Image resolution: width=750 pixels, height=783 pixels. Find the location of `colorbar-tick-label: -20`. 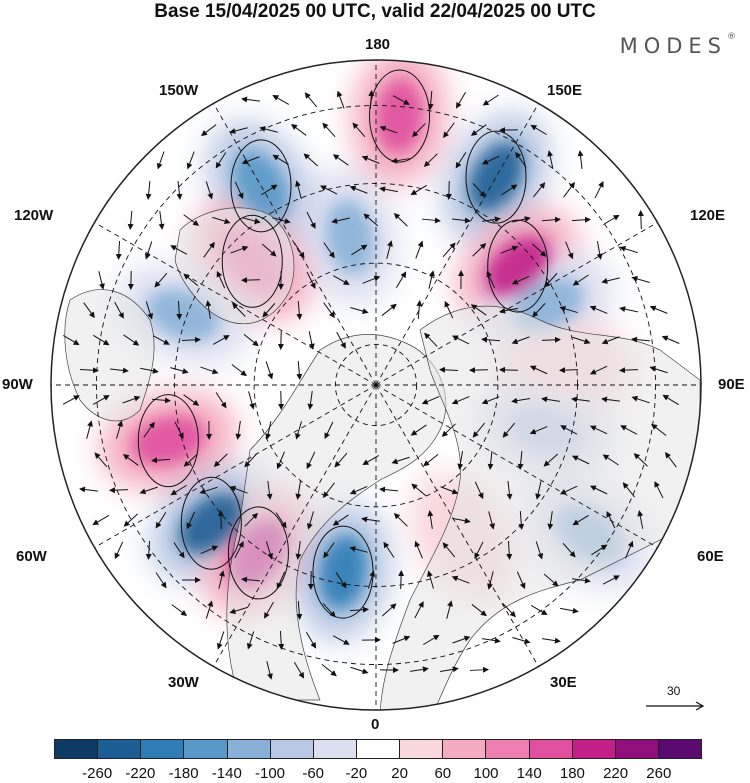

colorbar-tick-label: -20 is located at coordinates (356, 773).